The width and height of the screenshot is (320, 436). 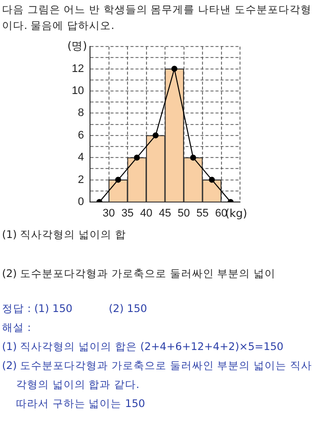 What do you see at coordinates (221, 214) in the screenshot?
I see `x-tick-label: 60` at bounding box center [221, 214].